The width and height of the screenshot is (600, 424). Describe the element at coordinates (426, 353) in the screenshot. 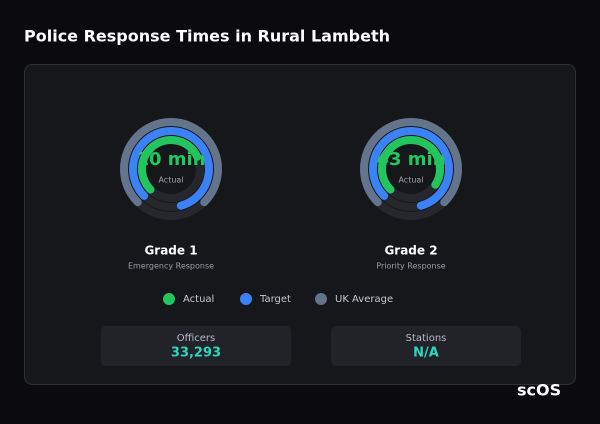

I see `stat-value: N/A` at that location.